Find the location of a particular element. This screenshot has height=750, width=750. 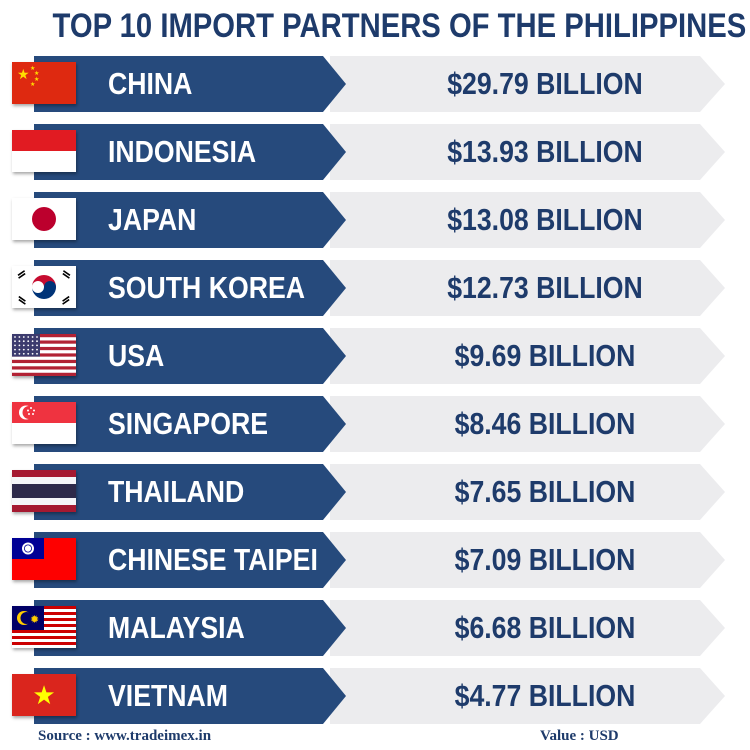

country-label: SOUTH KOREA is located at coordinates (207, 287).